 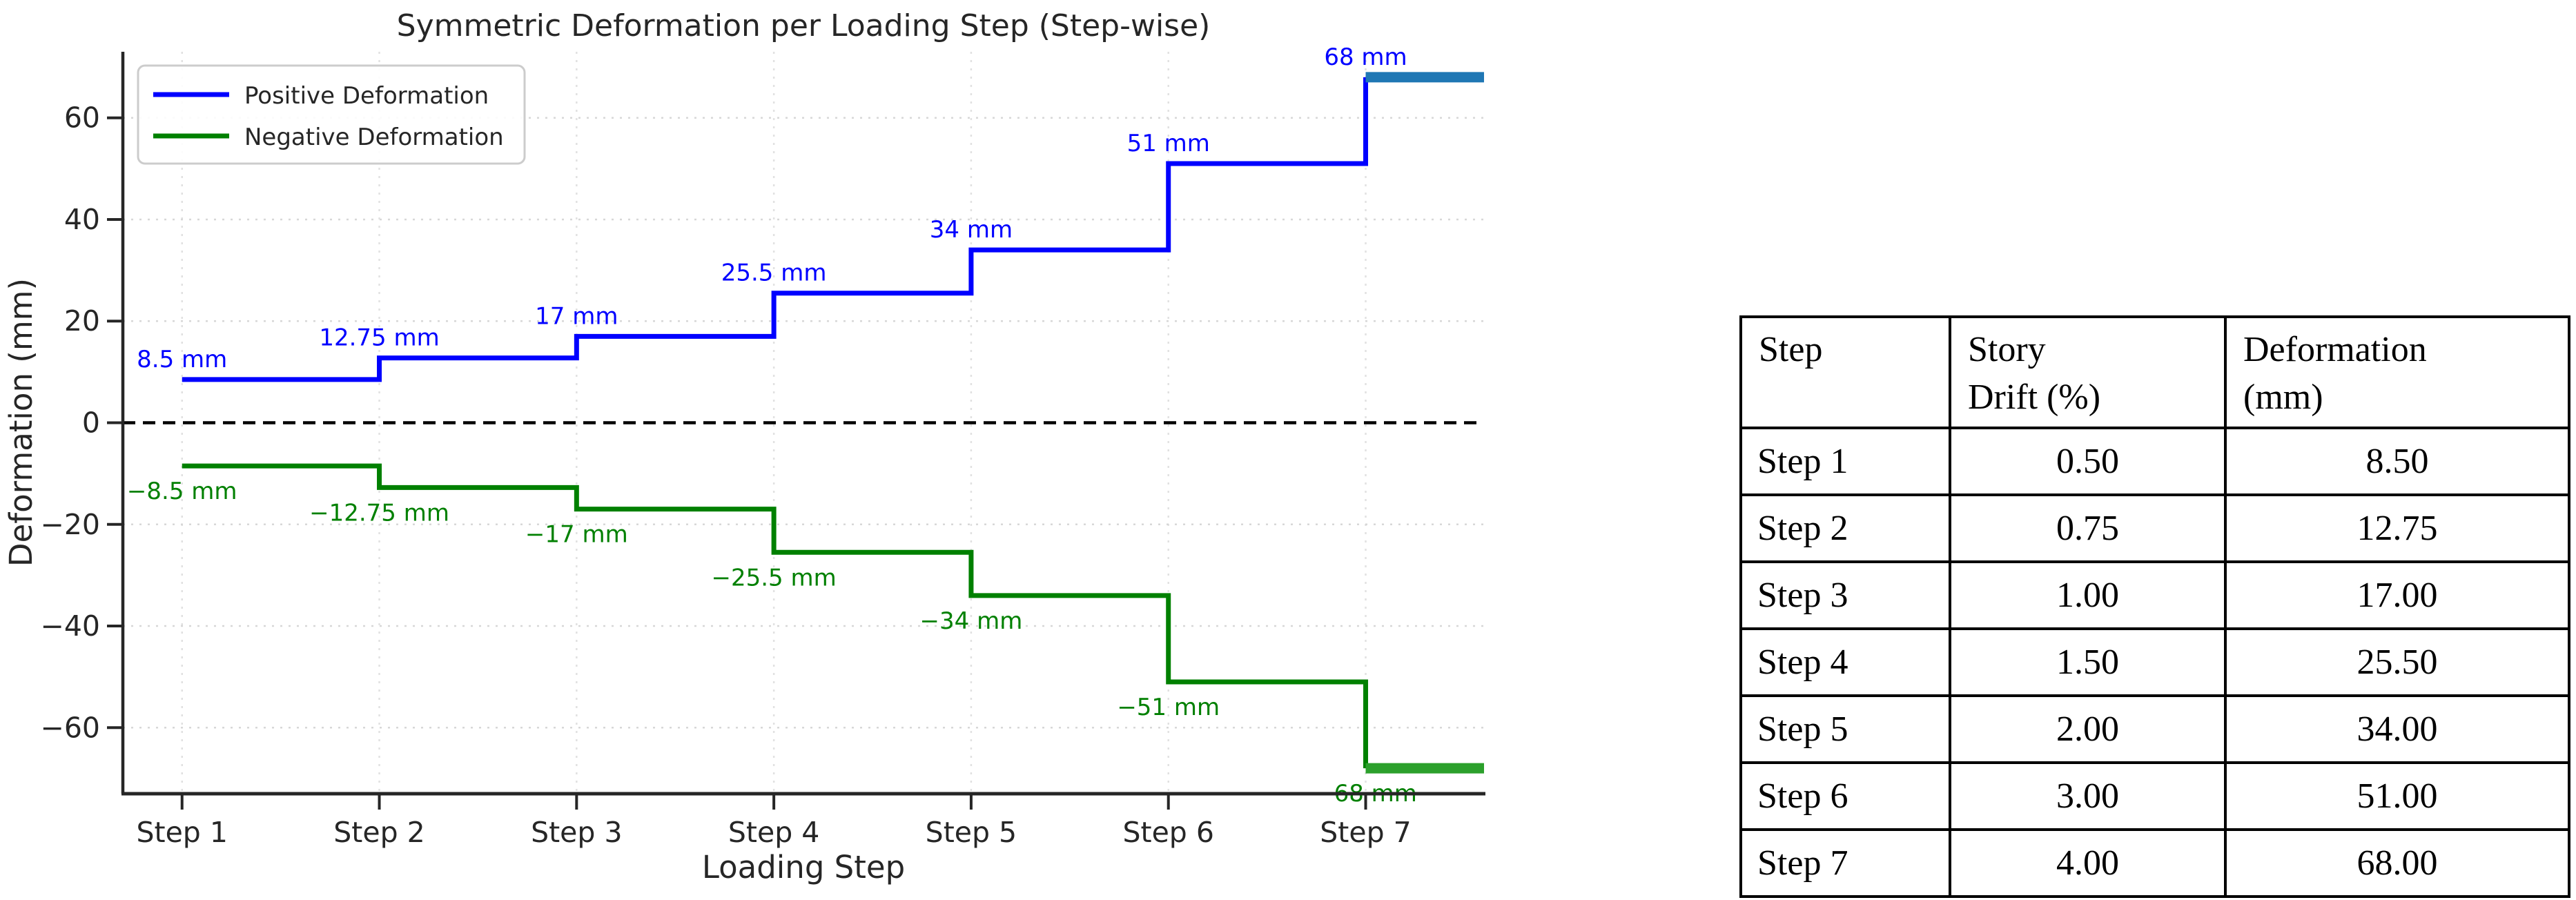 What do you see at coordinates (2088, 662) in the screenshot?
I see `cell-story-drift: 1.50` at bounding box center [2088, 662].